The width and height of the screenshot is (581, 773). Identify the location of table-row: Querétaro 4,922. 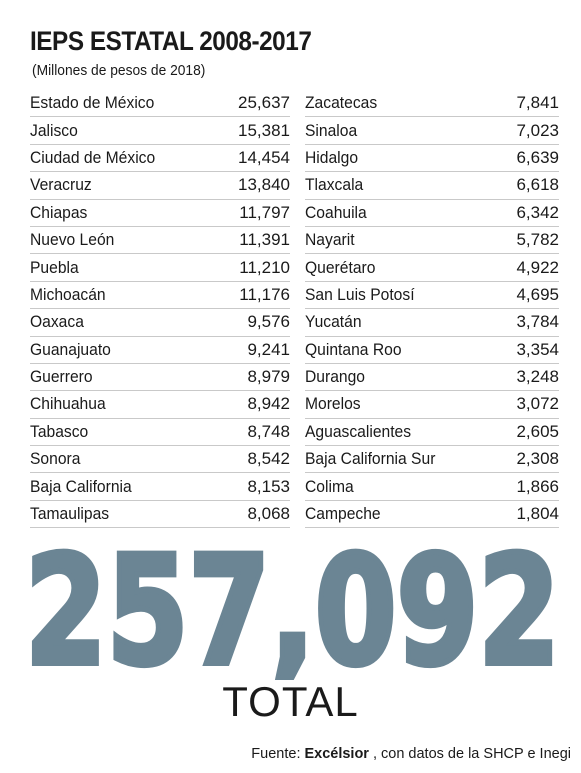
(432, 268).